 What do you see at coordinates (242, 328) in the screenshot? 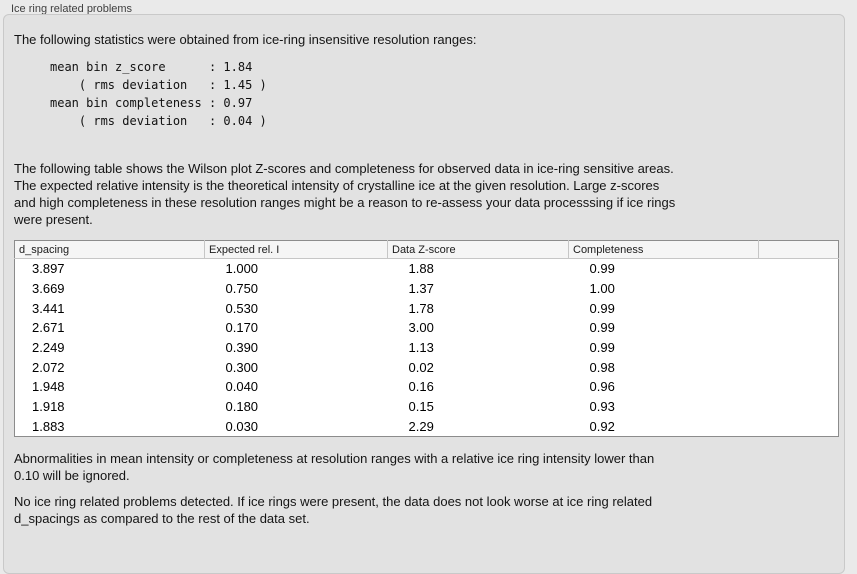
I see `cell-expected-rel-i: 0.170` at bounding box center [242, 328].